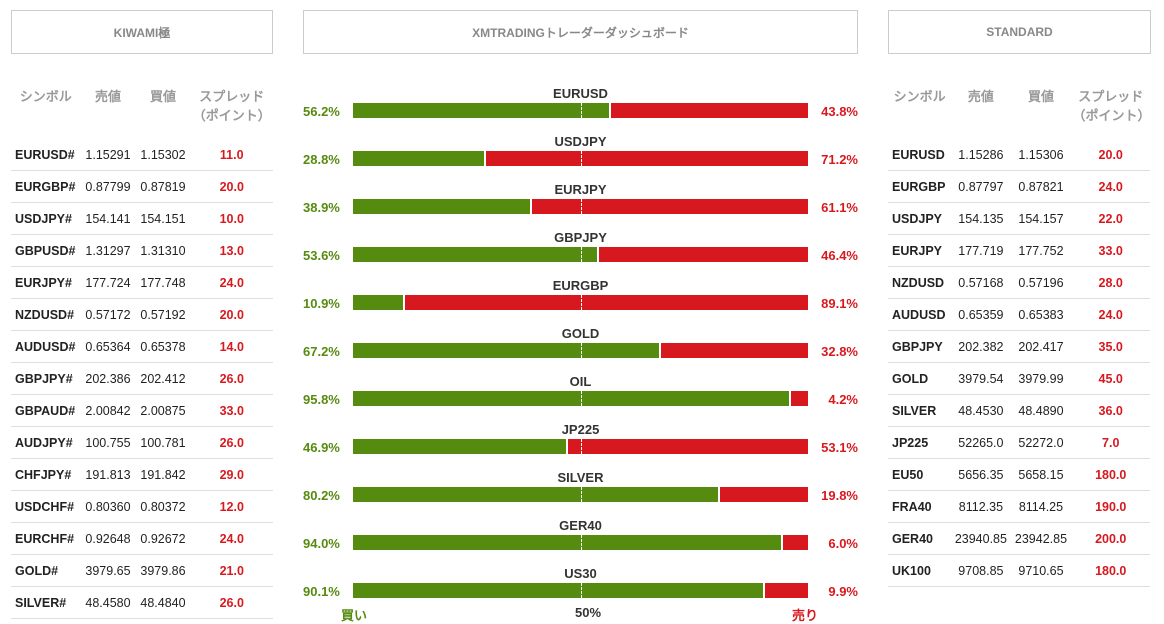 Image resolution: width=1164 pixels, height=624 pixels. Describe the element at coordinates (843, 543) in the screenshot. I see `sell-percent: 6.0%` at that location.